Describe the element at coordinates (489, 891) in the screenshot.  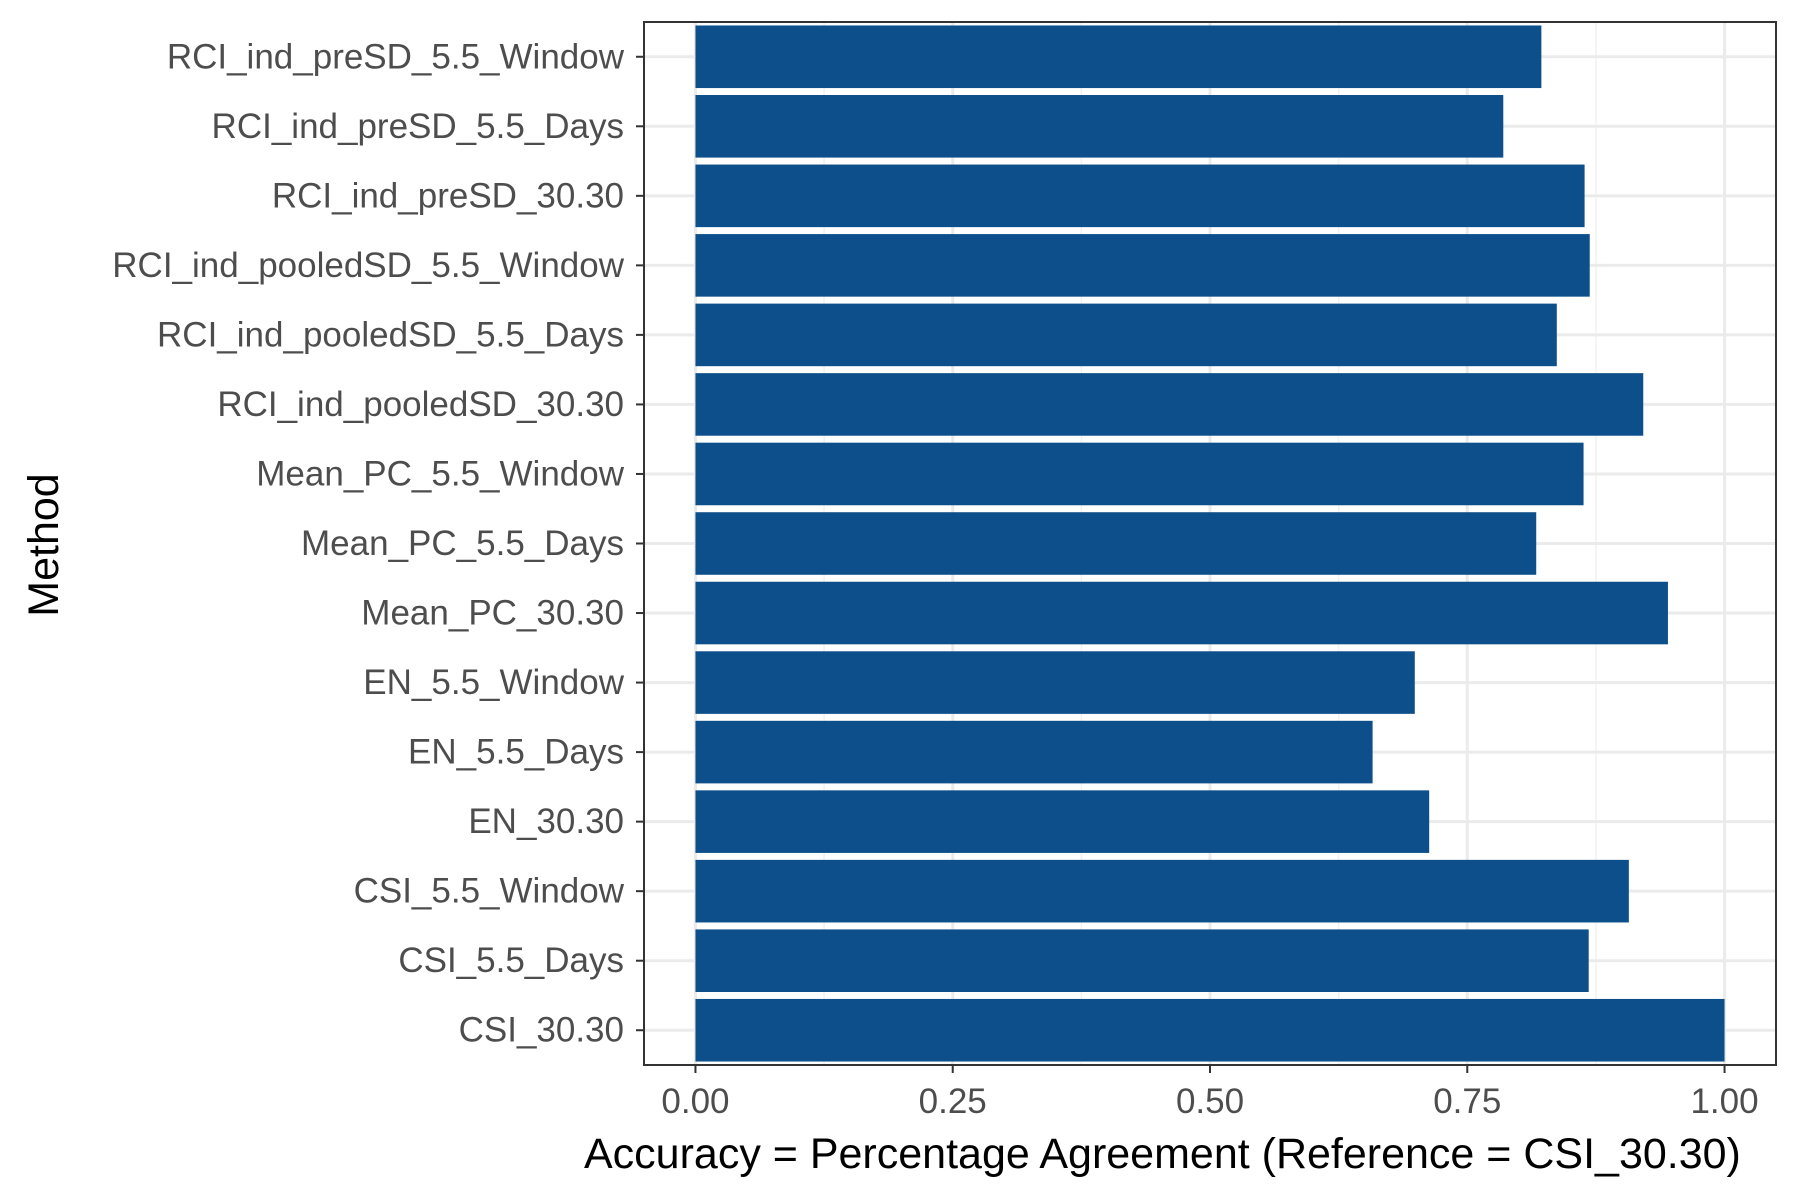
I see `y-tick-label: CSI_5.5_Window` at that location.